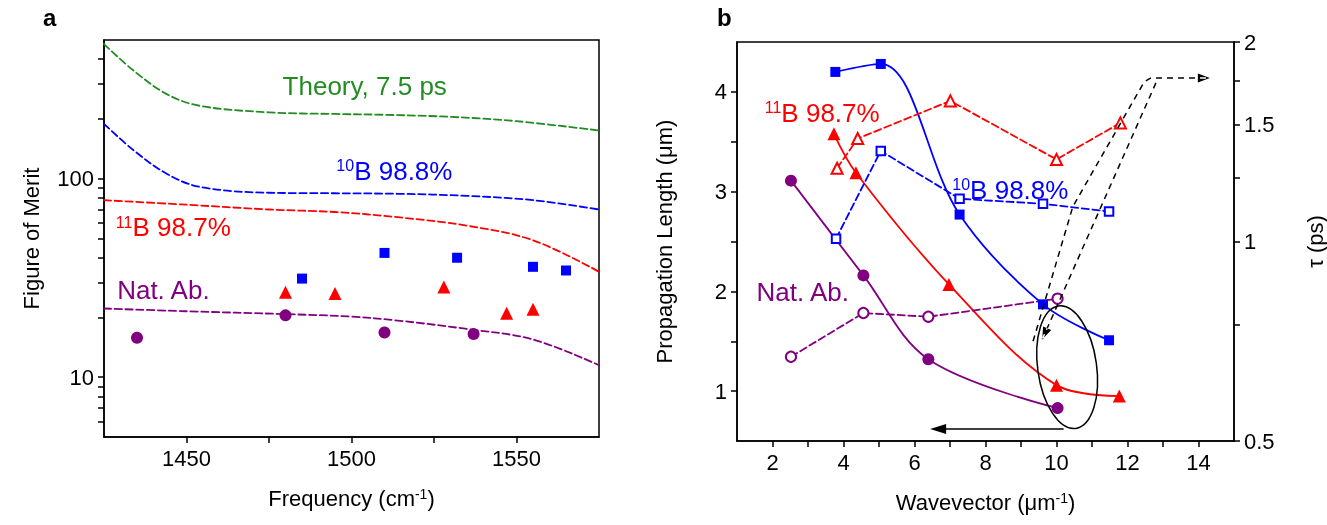 The image size is (1327, 525). Describe the element at coordinates (1198, 462) in the screenshot. I see `x-tick-label: 14` at that location.